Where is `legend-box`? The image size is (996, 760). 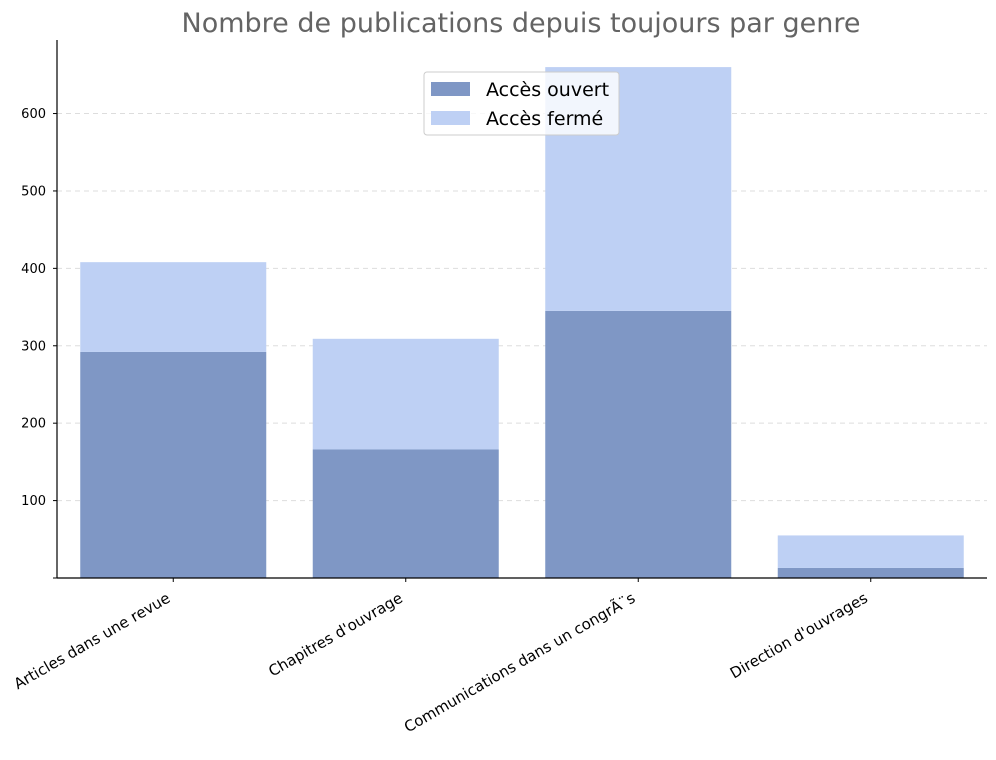 legend-box is located at coordinates (521, 103).